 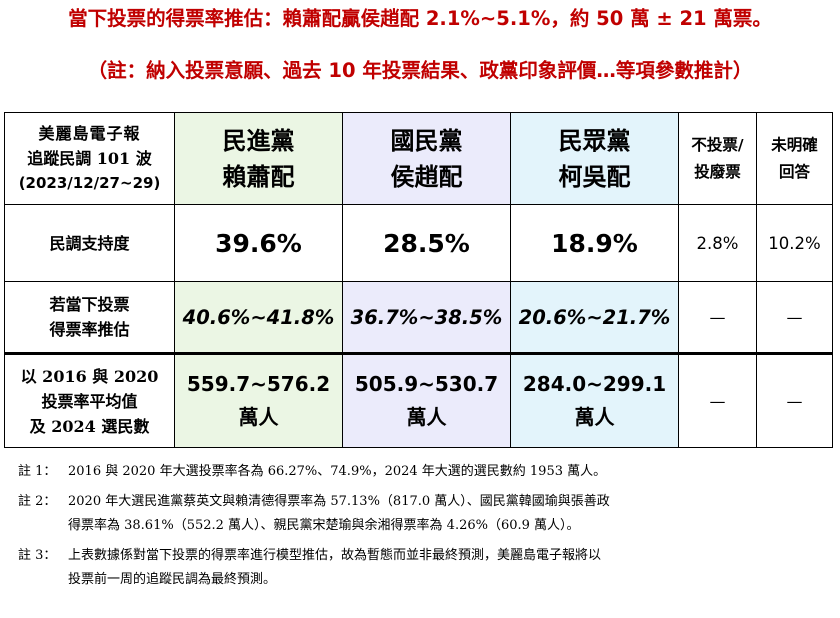 What do you see at coordinates (89, 183) in the screenshot?
I see `header-label-line: (2023/12/27~29)` at bounding box center [89, 183].